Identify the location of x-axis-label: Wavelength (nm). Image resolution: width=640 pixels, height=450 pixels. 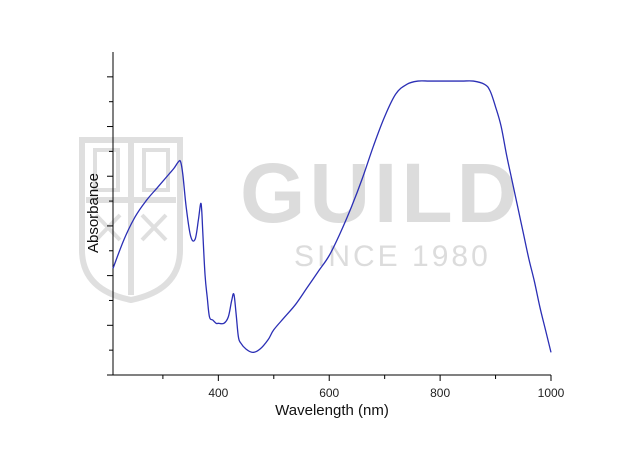
(332, 410).